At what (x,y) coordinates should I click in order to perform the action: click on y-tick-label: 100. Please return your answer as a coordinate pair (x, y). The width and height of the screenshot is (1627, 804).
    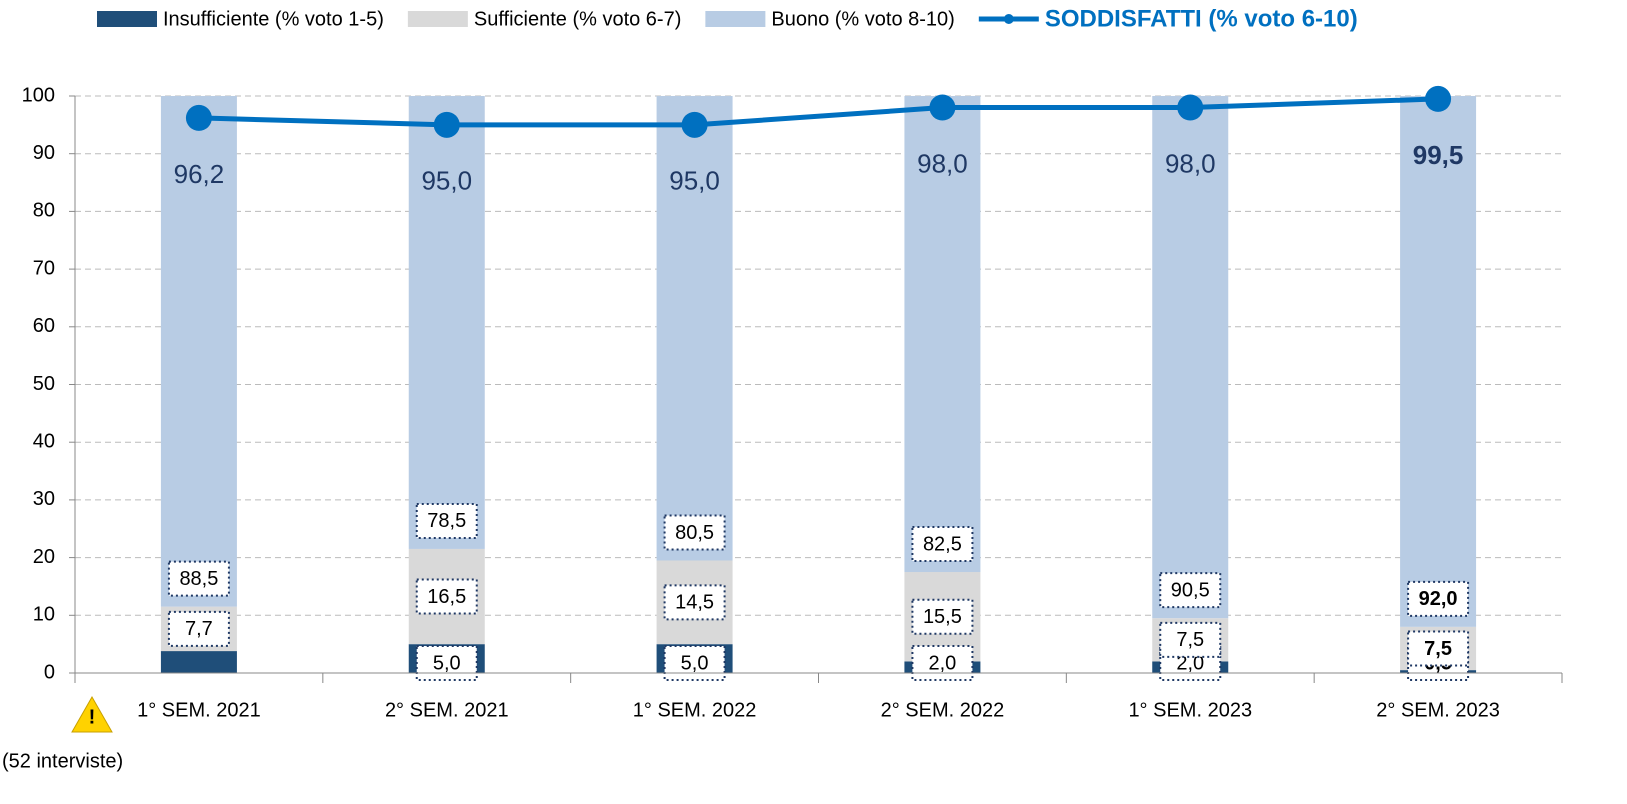
    Looking at the image, I should click on (38, 95).